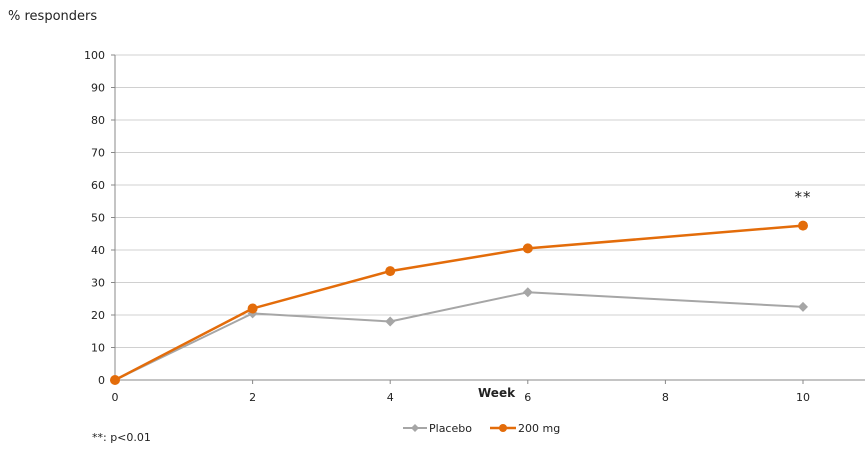 The image size is (866, 450). I want to click on x-tick-label-6: 6, so click(527, 397).